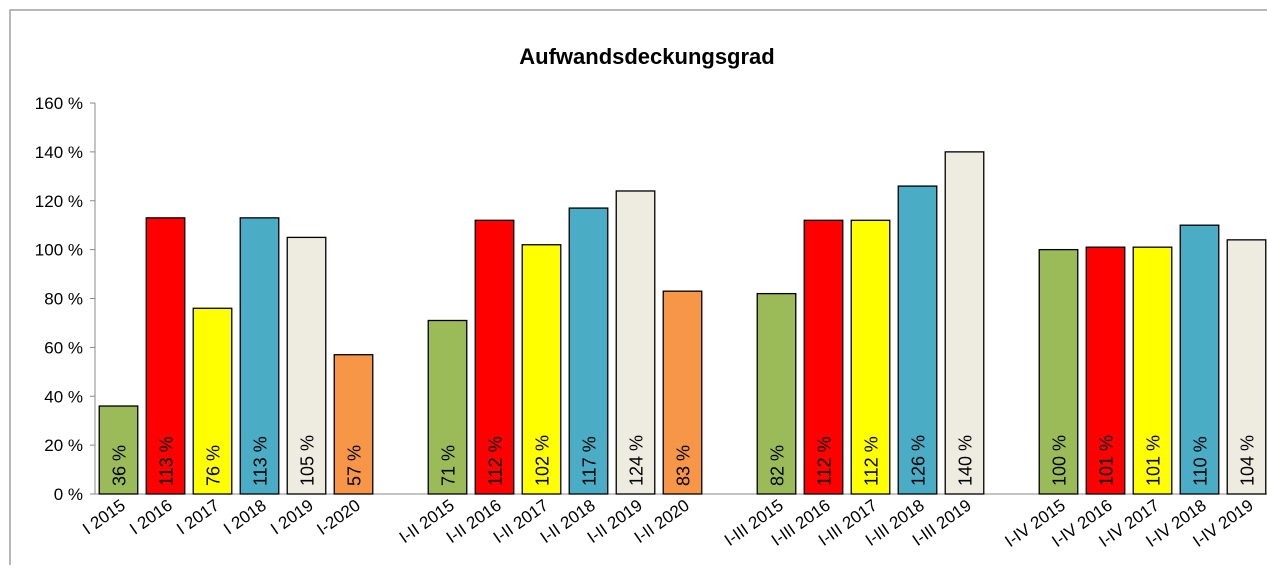 This screenshot has height=570, width=1267. What do you see at coordinates (63, 299) in the screenshot?
I see `y-tick-label: 80 %` at bounding box center [63, 299].